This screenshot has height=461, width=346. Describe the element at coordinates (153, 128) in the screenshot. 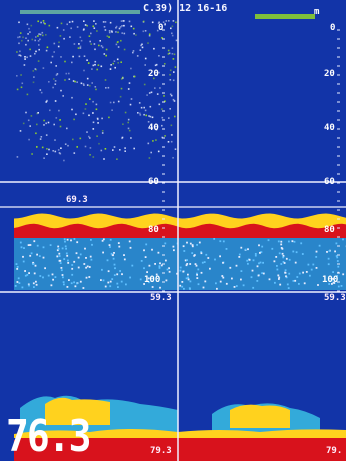

I see `left-depth-mark-40: 40` at that location.